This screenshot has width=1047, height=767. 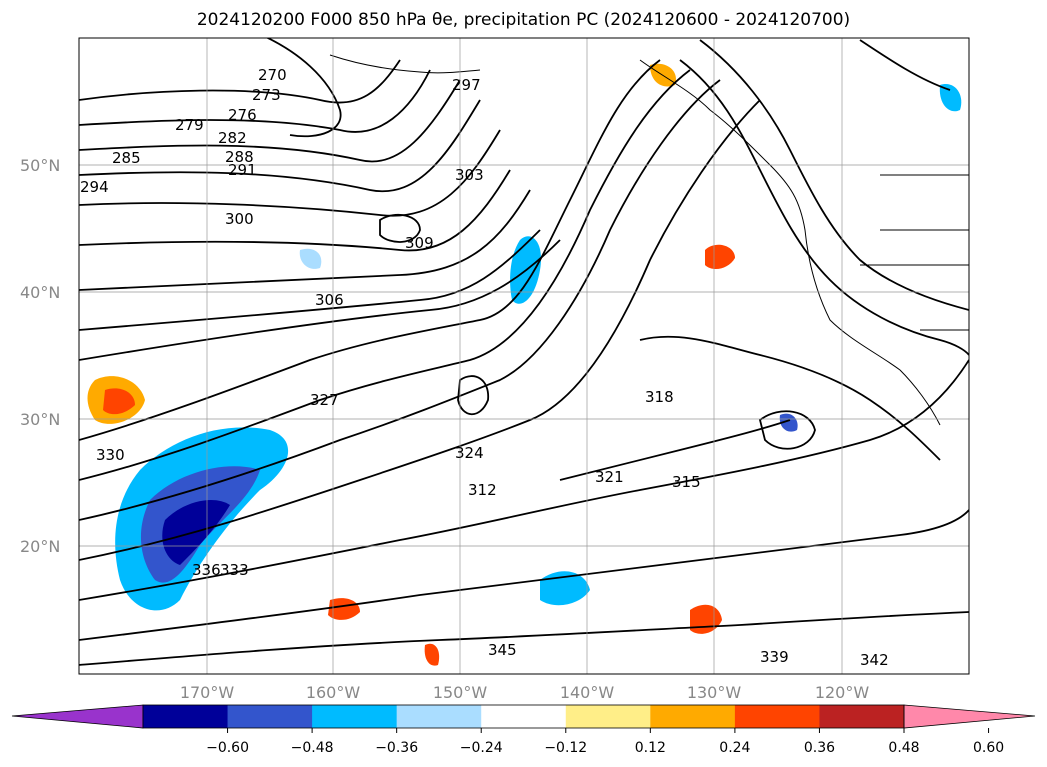 What do you see at coordinates (329, 300) in the screenshot?
I see `contour-label-306: 306` at bounding box center [329, 300].